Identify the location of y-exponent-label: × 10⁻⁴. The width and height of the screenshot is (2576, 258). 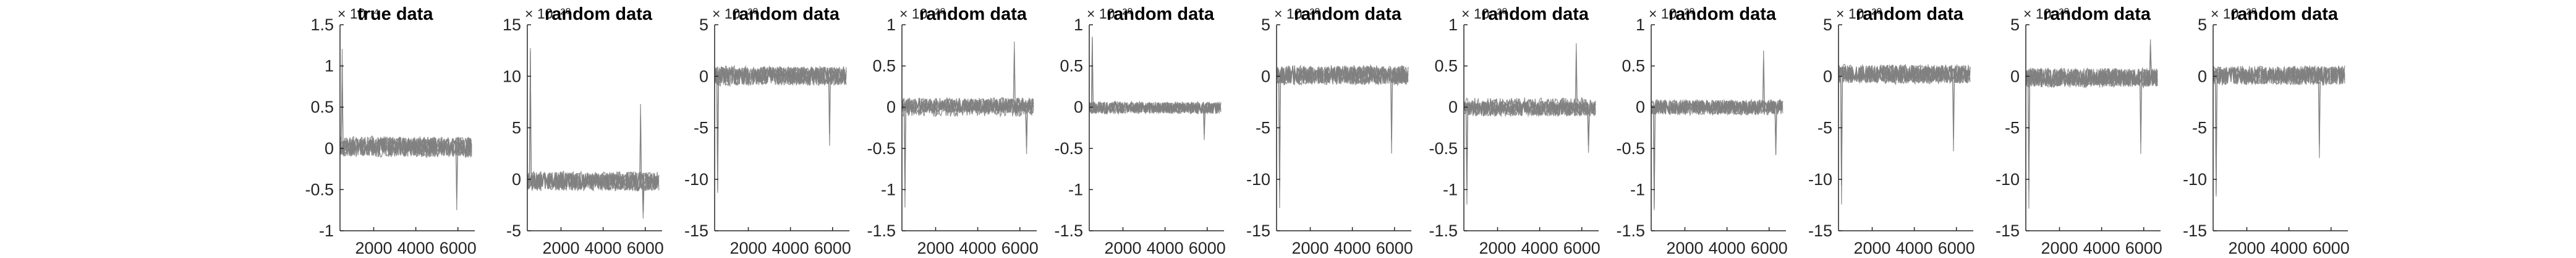
(358, 14).